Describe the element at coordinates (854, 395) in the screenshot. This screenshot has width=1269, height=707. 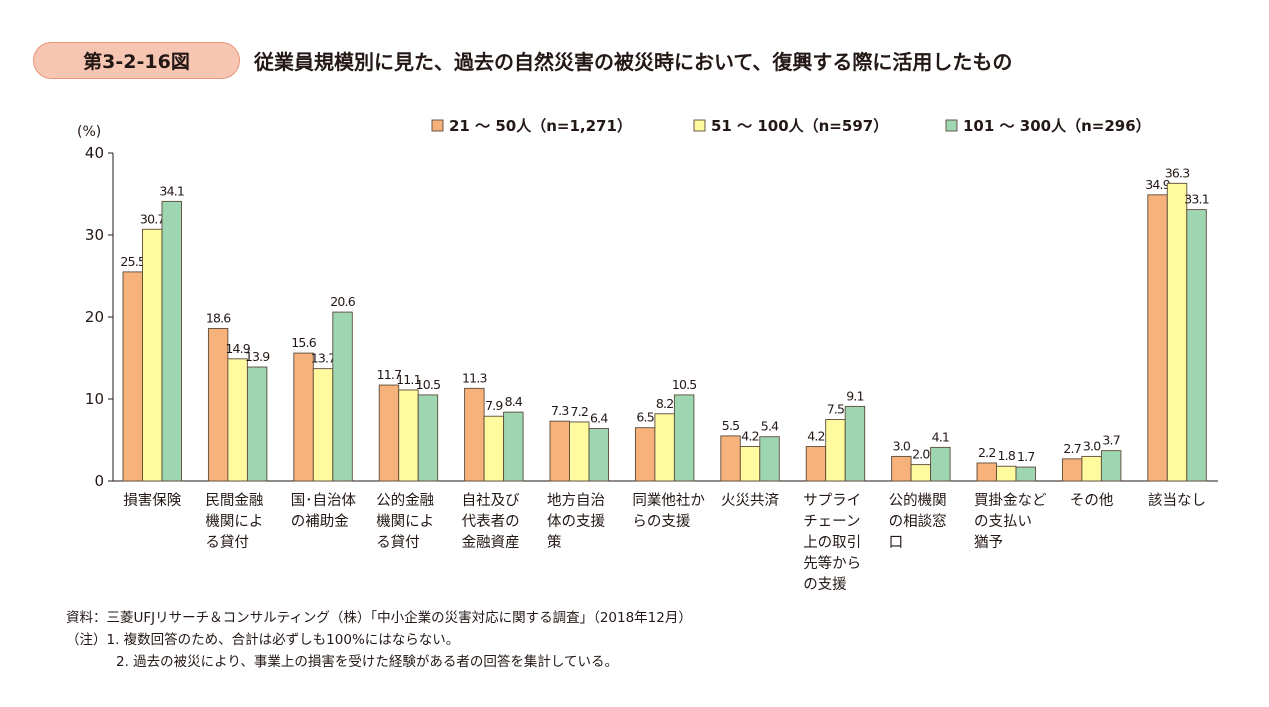
I see `bar-value-label: 9.1` at that location.